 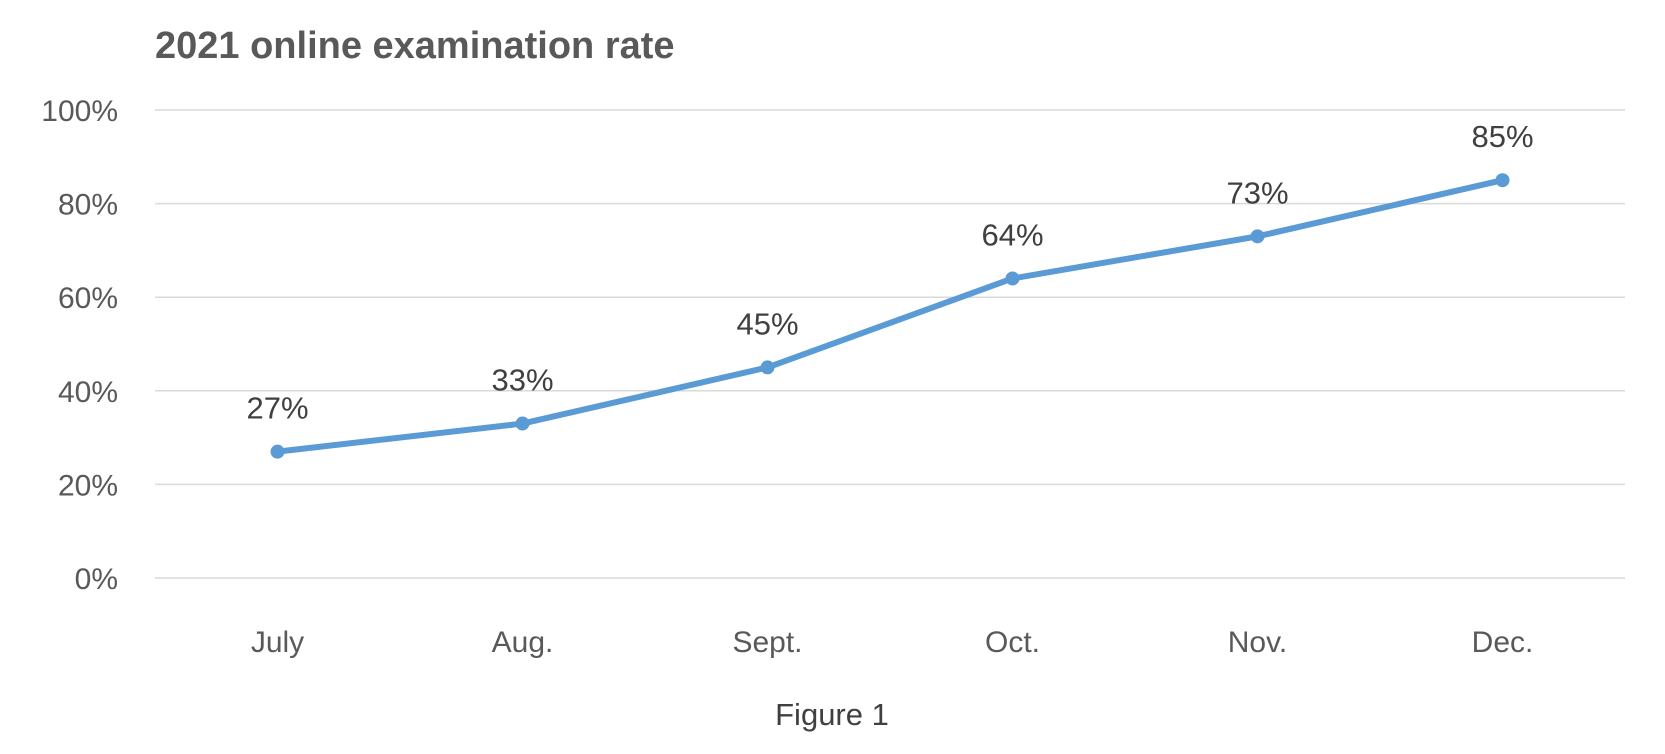 What do you see at coordinates (415, 46) in the screenshot?
I see `chart-title: 2021 online examination rate` at bounding box center [415, 46].